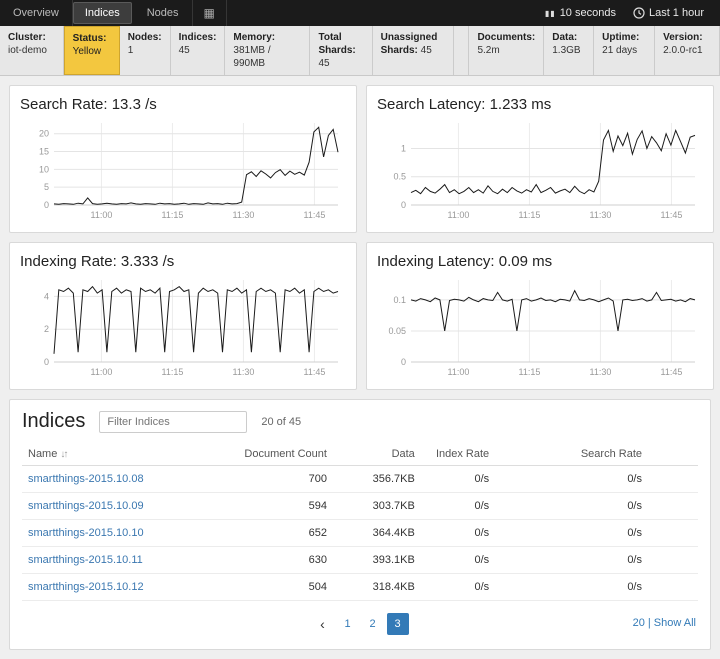 The width and height of the screenshot is (720, 659). I want to click on total-shards-cell: Total Shards: 45, so click(341, 50).